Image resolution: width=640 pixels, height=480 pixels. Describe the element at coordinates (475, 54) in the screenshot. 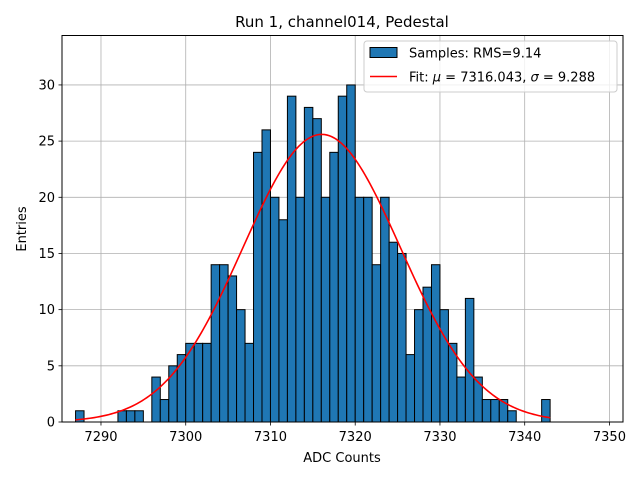

I see `legend-histogram-label: Samples: RMS=9.14` at that location.